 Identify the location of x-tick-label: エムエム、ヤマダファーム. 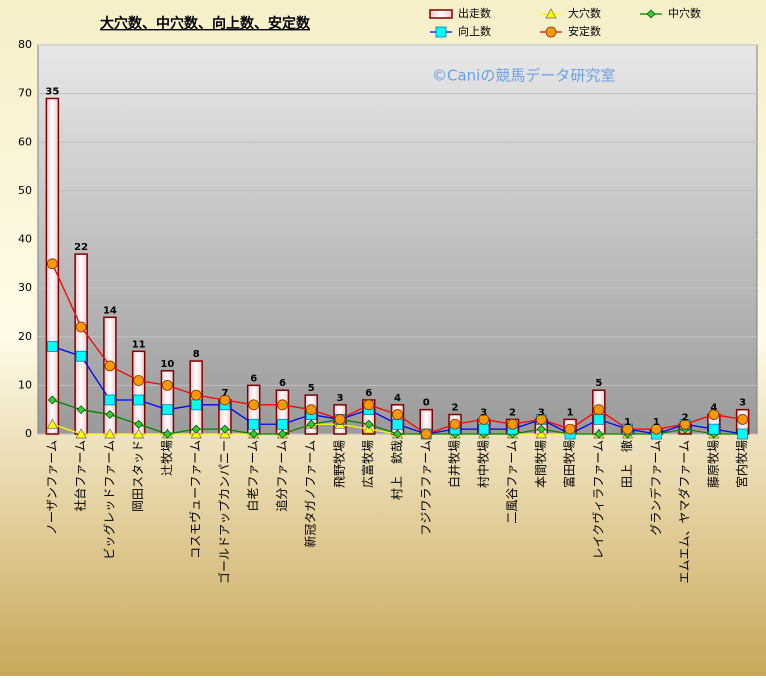
(684, 512).